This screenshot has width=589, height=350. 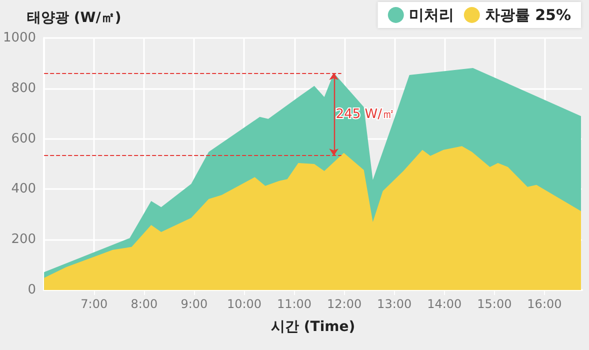 What do you see at coordinates (444, 304) in the screenshot?
I see `x-tick-label: 14:00` at bounding box center [444, 304].